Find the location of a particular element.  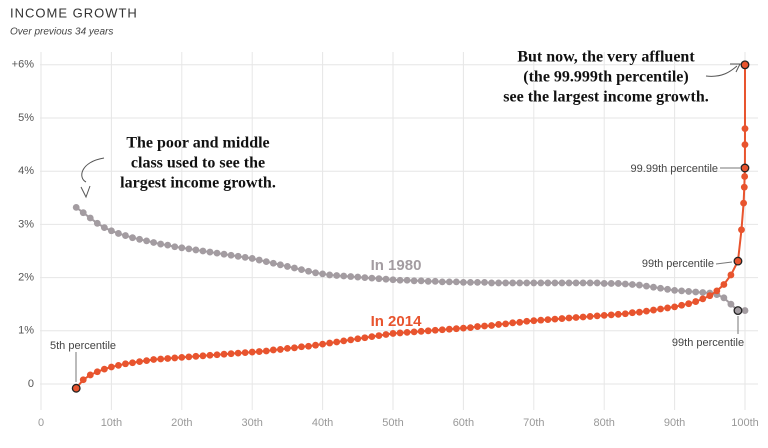

annotation: see the largest income growth. is located at coordinates (605, 97).